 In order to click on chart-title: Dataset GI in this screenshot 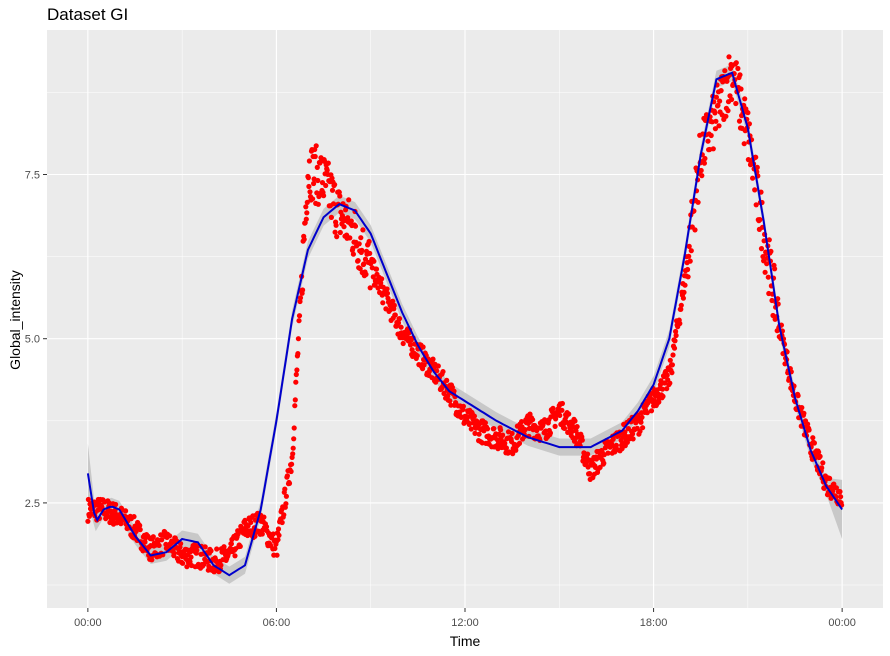, I will do `click(87, 14)`.